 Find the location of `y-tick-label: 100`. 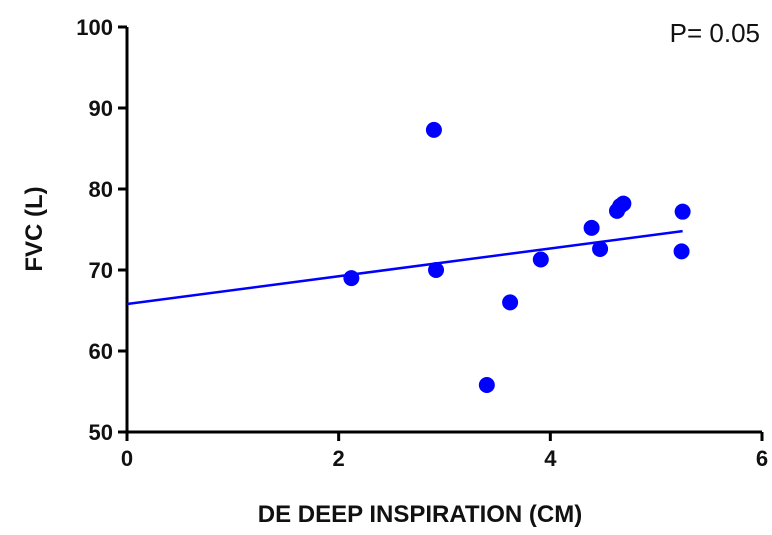

y-tick-label: 100 is located at coordinates (94, 27).